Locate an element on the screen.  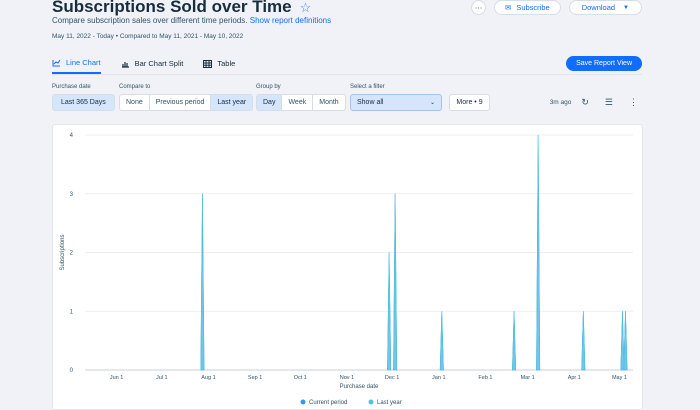
chart-tools: 3m ago ↻ ☰ ⋮ is located at coordinates (594, 102).